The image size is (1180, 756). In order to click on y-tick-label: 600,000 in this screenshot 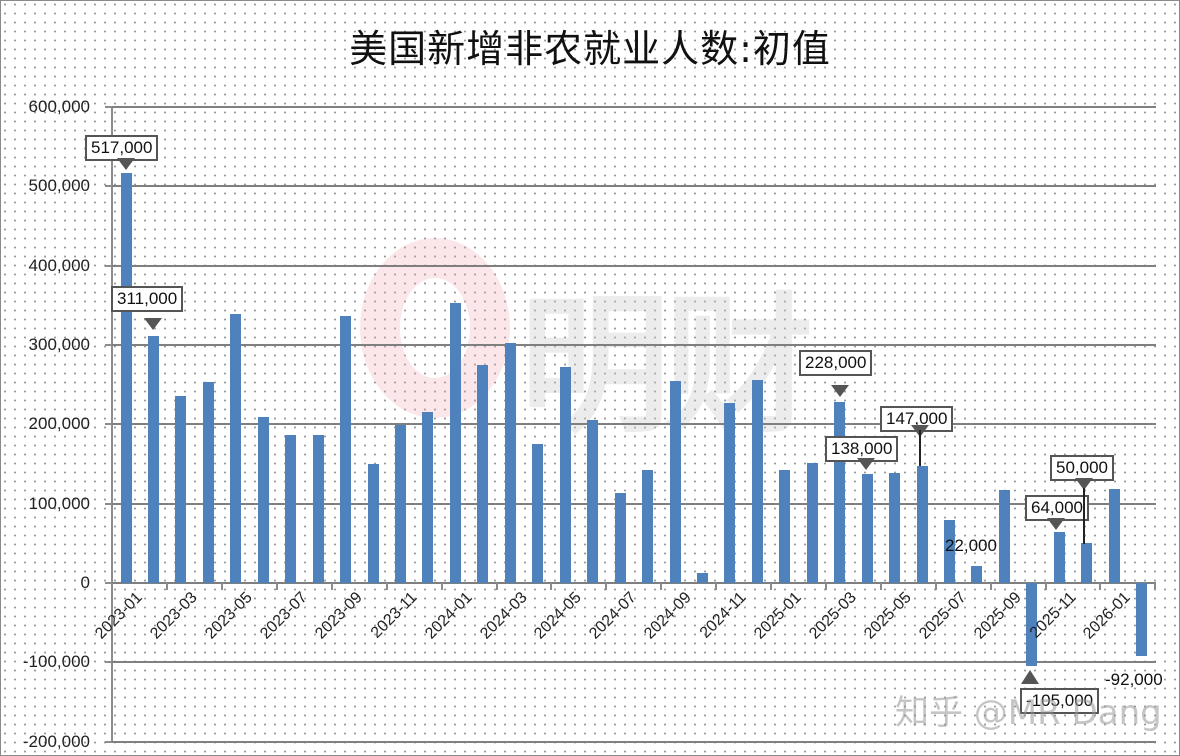, I will do `click(59, 106)`.